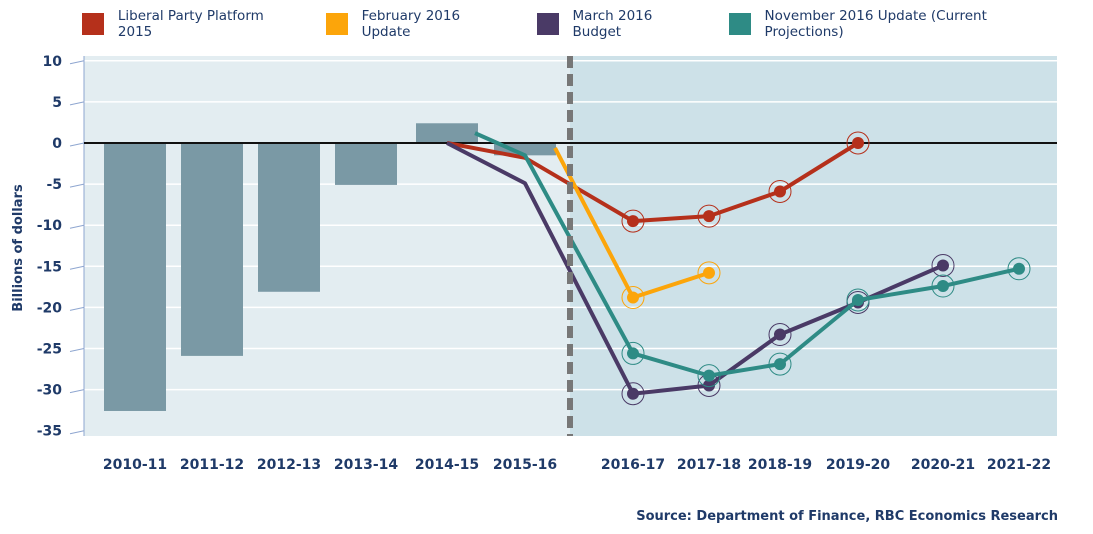  Describe the element at coordinates (53, 62) in the screenshot. I see `y-tick-label: 10` at that location.